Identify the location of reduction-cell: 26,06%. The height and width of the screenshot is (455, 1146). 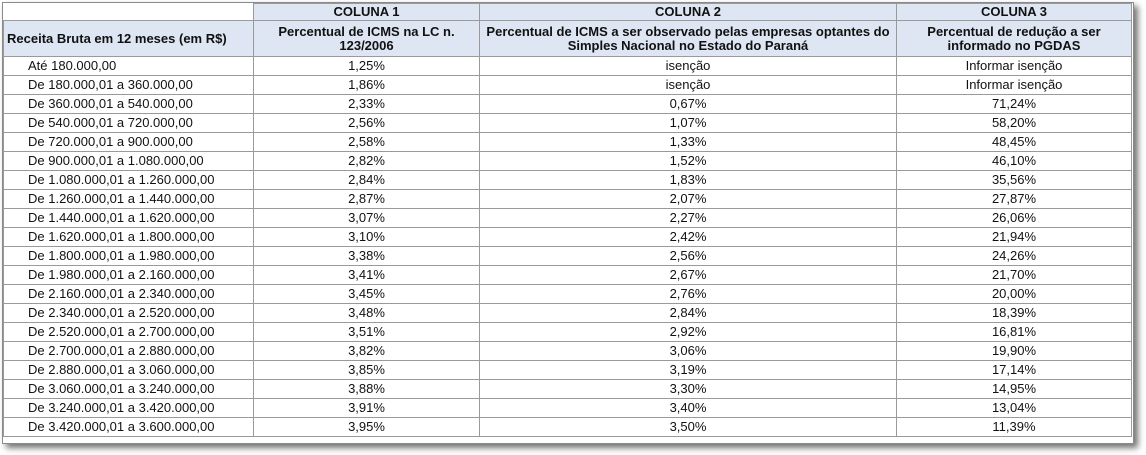
(1014, 218).